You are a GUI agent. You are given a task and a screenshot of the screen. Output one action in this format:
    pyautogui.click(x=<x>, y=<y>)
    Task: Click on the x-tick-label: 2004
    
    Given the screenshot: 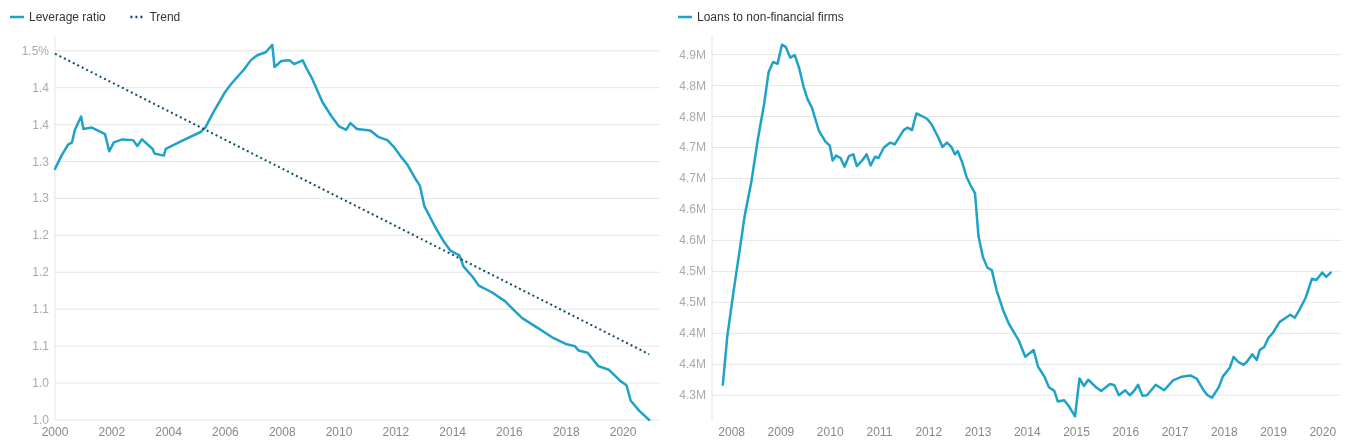 What is the action you would take?
    pyautogui.click(x=169, y=432)
    